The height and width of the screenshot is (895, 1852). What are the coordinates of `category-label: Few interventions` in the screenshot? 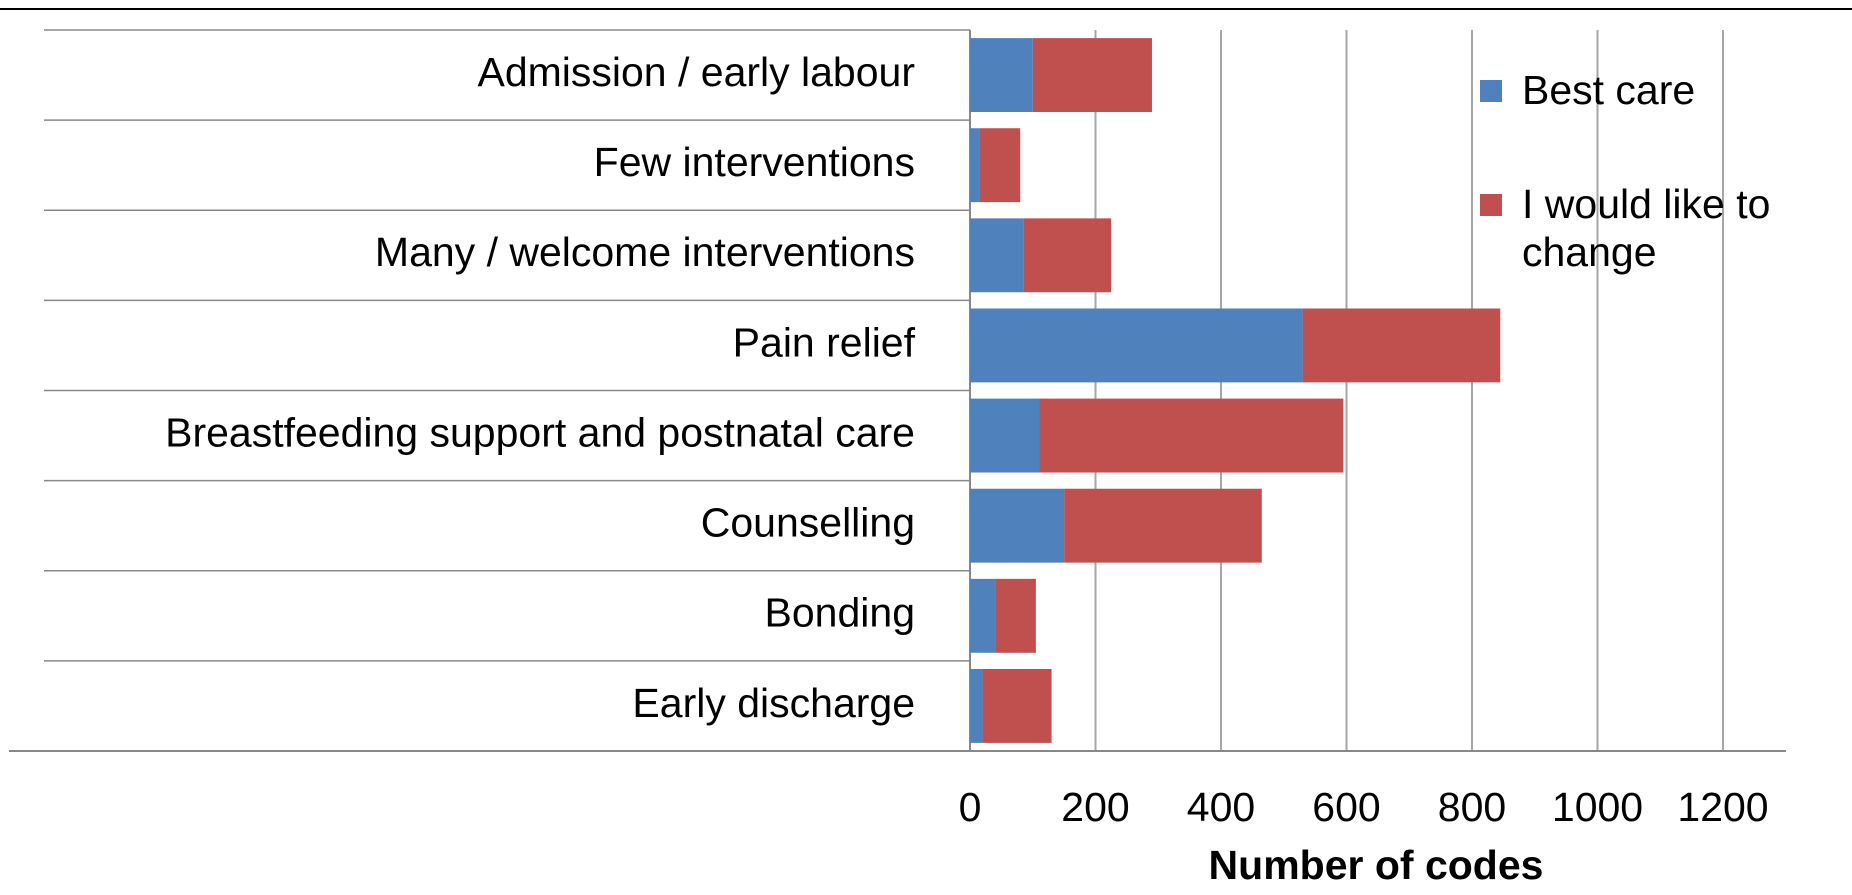 It's located at (754, 162).